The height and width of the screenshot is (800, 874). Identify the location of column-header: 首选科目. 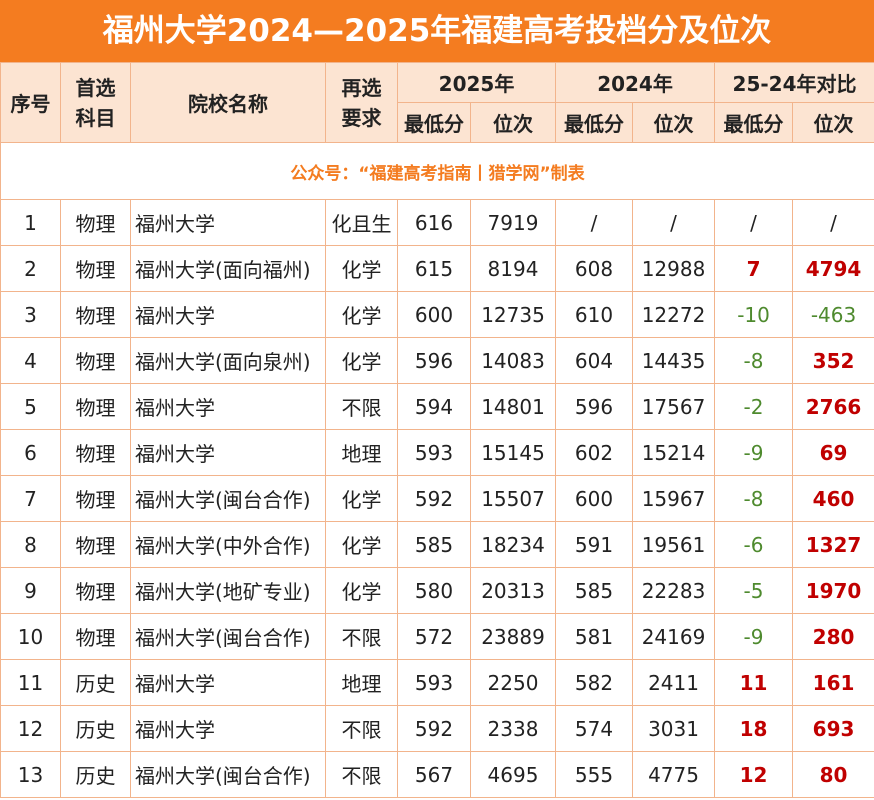
(95, 102).